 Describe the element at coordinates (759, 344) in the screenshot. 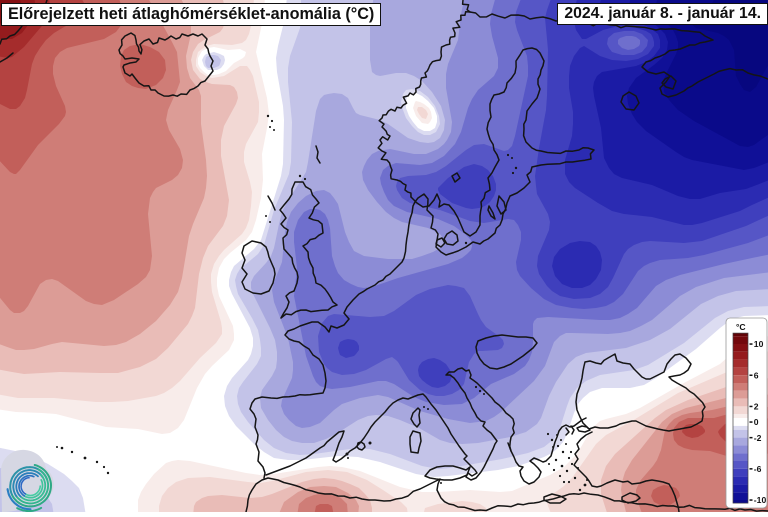

I see `svg-text: 10` at that location.